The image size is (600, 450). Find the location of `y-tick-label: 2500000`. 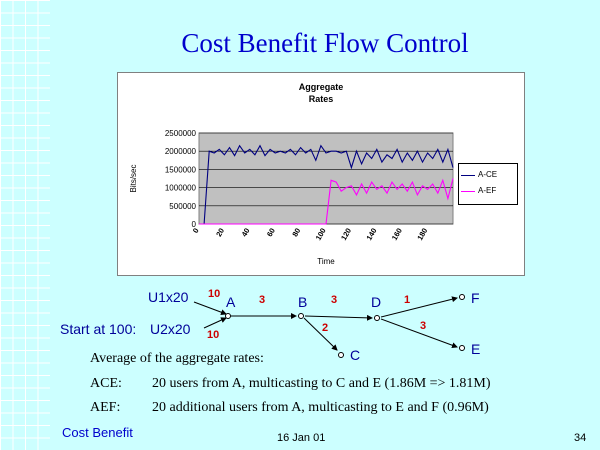

y-tick-label: 2500000 is located at coordinates (181, 133).